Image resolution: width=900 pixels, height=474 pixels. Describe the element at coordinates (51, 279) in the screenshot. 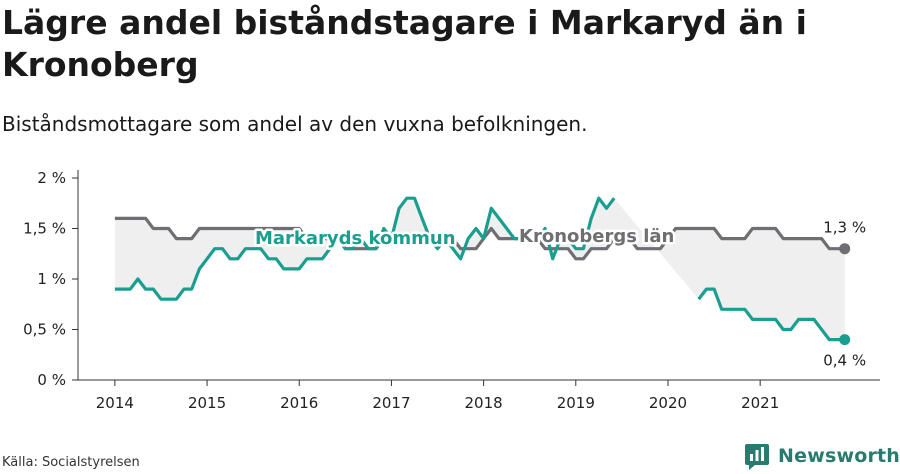

I see `y-tick-label: 1 %` at that location.